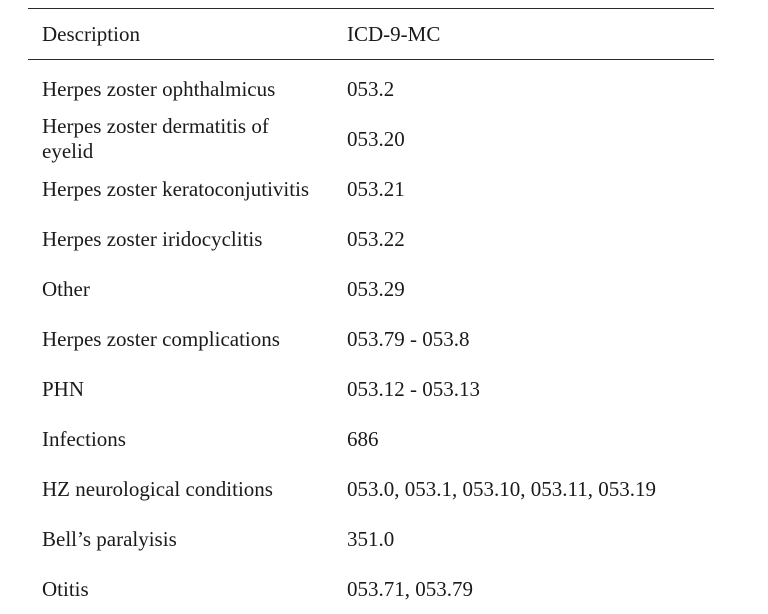  I want to click on row-description: Infections, so click(84, 438).